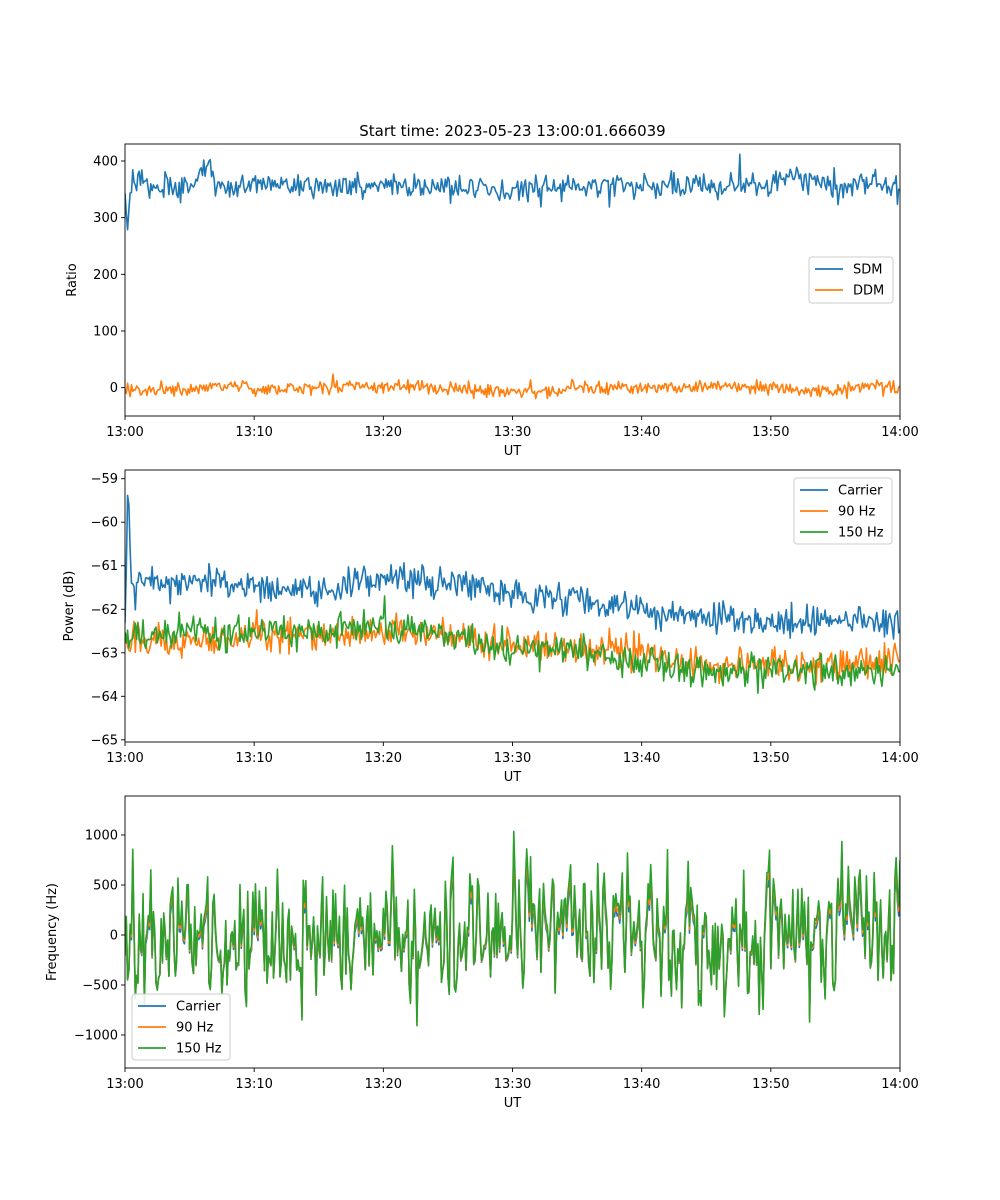 The width and height of the screenshot is (1000, 1200). Describe the element at coordinates (851, 280) in the screenshot. I see `legend: SDM DDM` at that location.